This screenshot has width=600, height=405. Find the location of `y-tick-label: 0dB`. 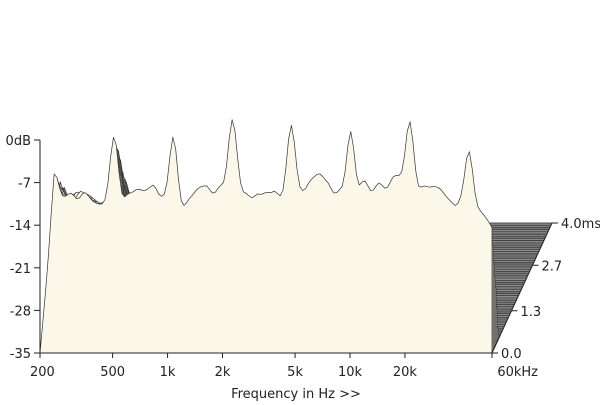

y-tick-label: 0dB is located at coordinates (18, 141).